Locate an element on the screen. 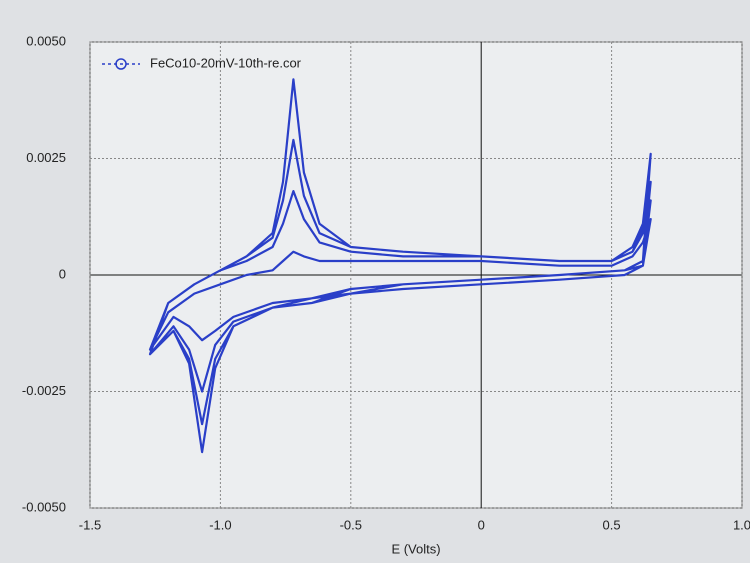  y-tick-label: 0.0050 is located at coordinates (46, 40).